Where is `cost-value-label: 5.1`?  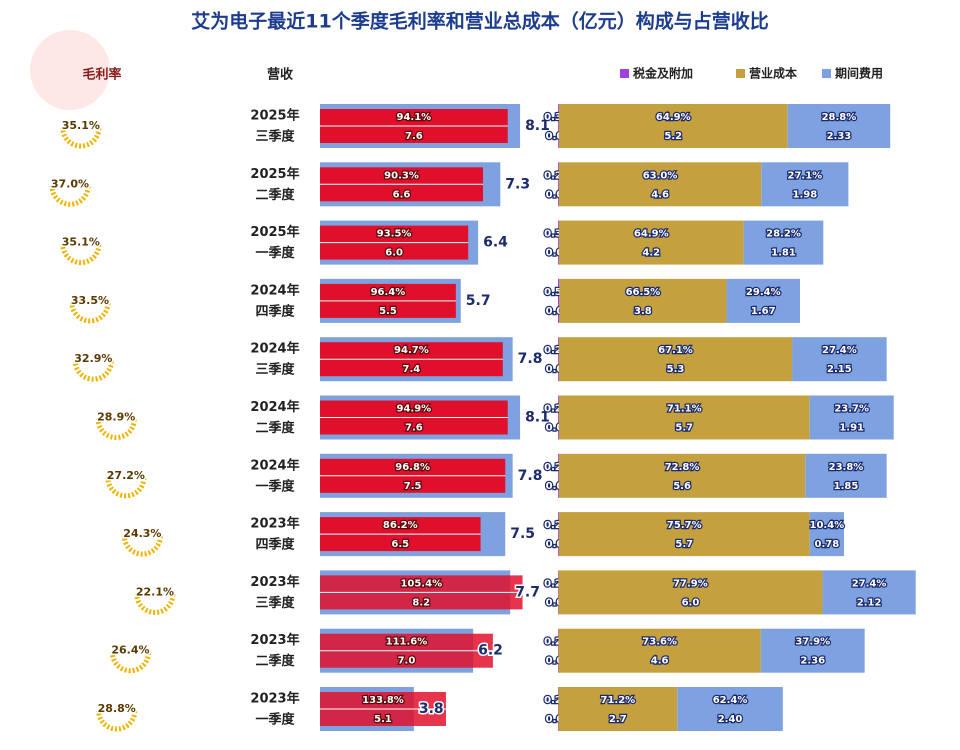 cost-value-label: 5.1 is located at coordinates (383, 719).